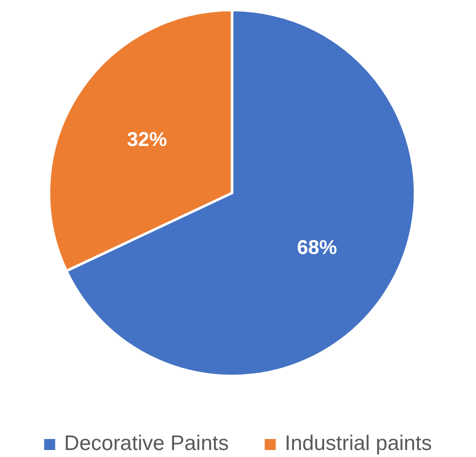  Describe the element at coordinates (147, 140) in the screenshot. I see `data-label: 32%` at that location.